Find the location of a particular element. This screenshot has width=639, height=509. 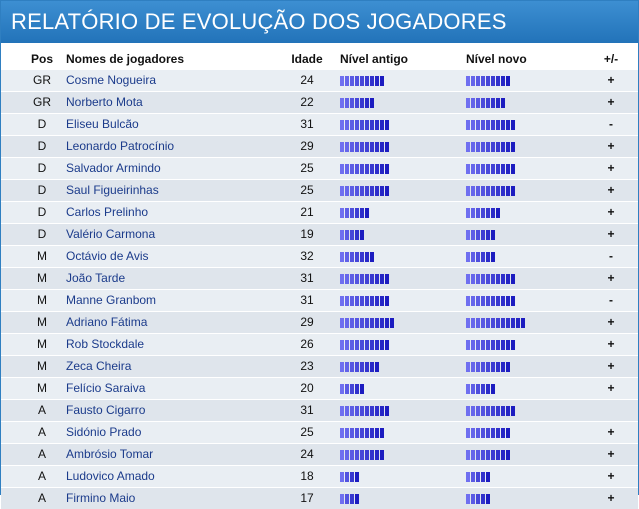

player-name-link: Sidónio Prado is located at coordinates (104, 432).